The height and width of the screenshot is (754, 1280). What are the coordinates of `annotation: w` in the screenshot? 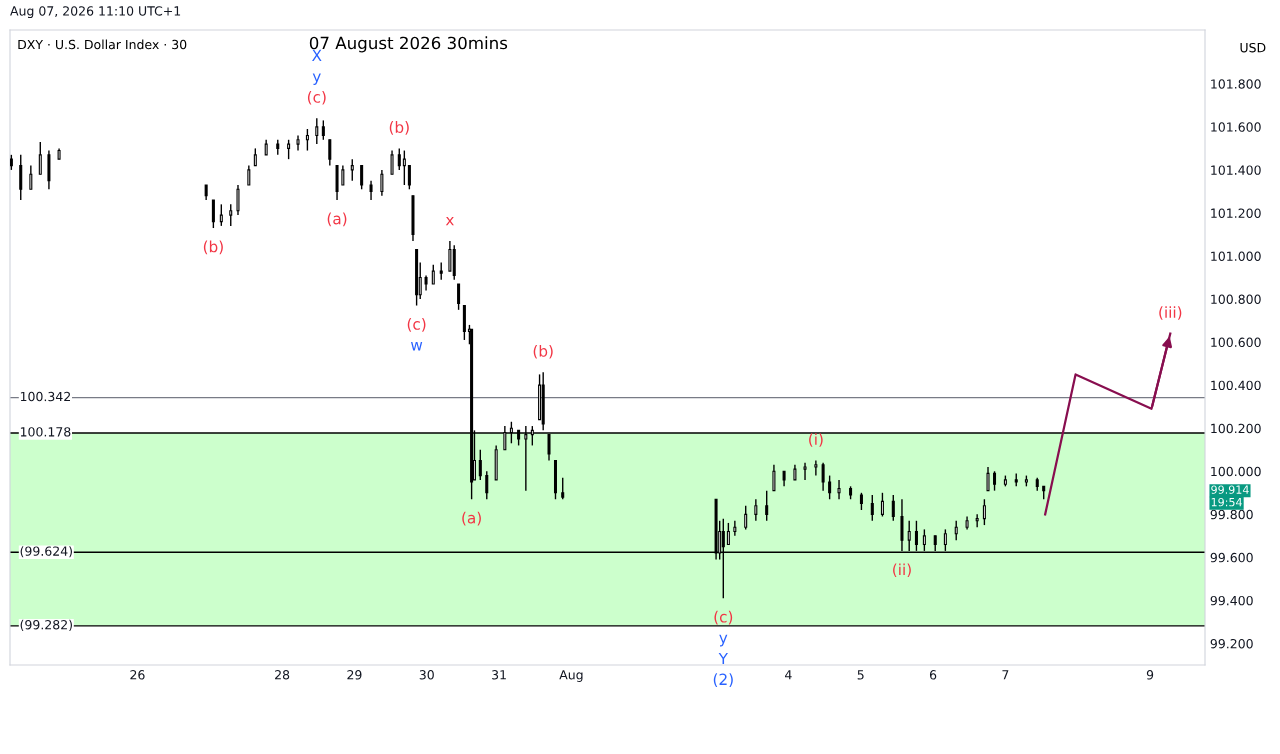 It's located at (417, 346).